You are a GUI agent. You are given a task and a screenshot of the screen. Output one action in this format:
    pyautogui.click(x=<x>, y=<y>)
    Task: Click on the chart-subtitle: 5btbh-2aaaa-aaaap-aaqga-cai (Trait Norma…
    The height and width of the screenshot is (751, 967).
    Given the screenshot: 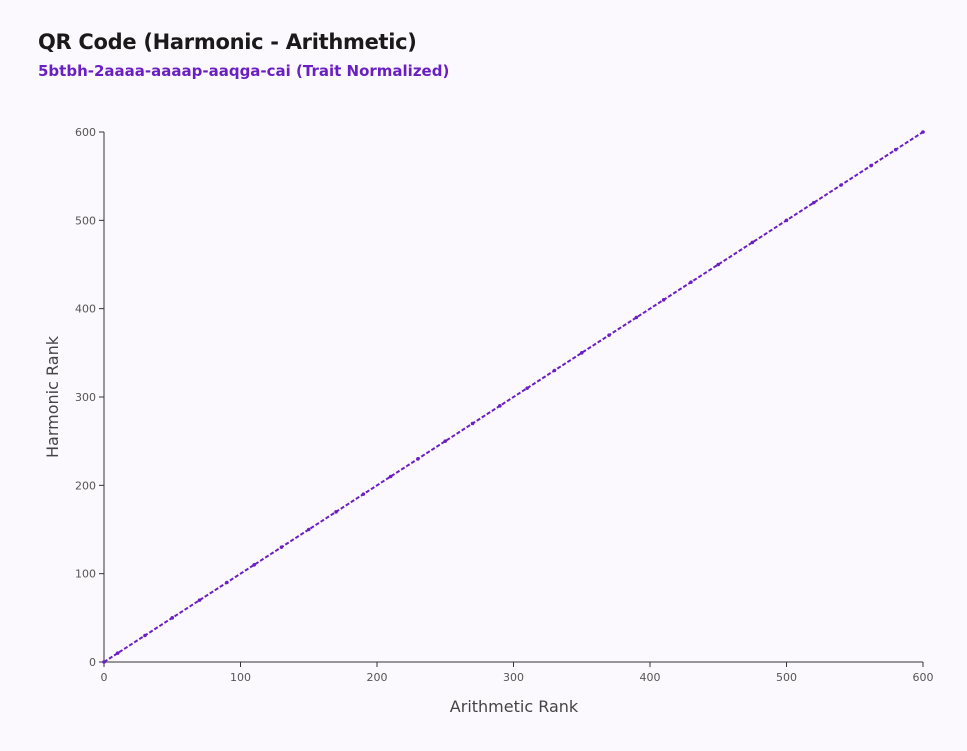 What is the action you would take?
    pyautogui.click(x=244, y=71)
    